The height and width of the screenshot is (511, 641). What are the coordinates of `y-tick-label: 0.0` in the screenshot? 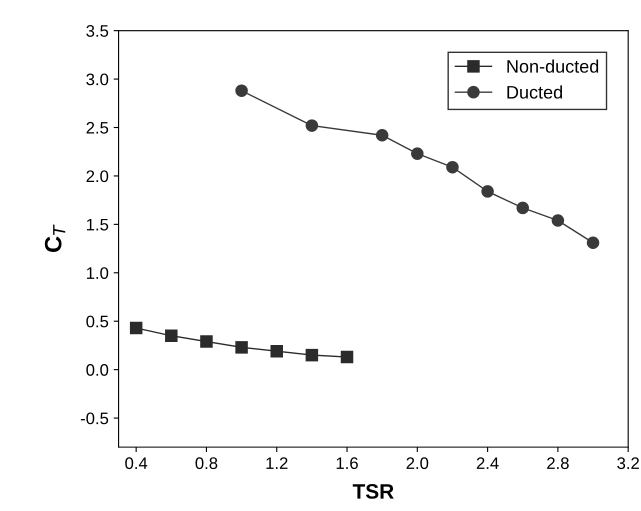 It's located at (97, 370).